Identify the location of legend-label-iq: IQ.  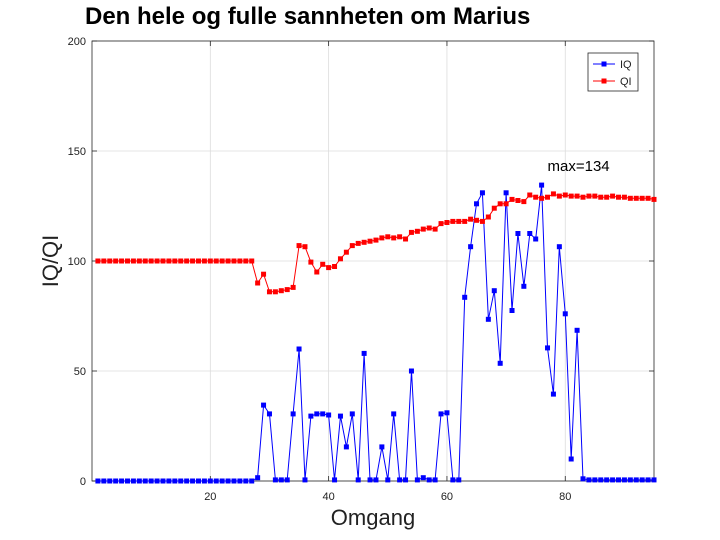
(626, 65).